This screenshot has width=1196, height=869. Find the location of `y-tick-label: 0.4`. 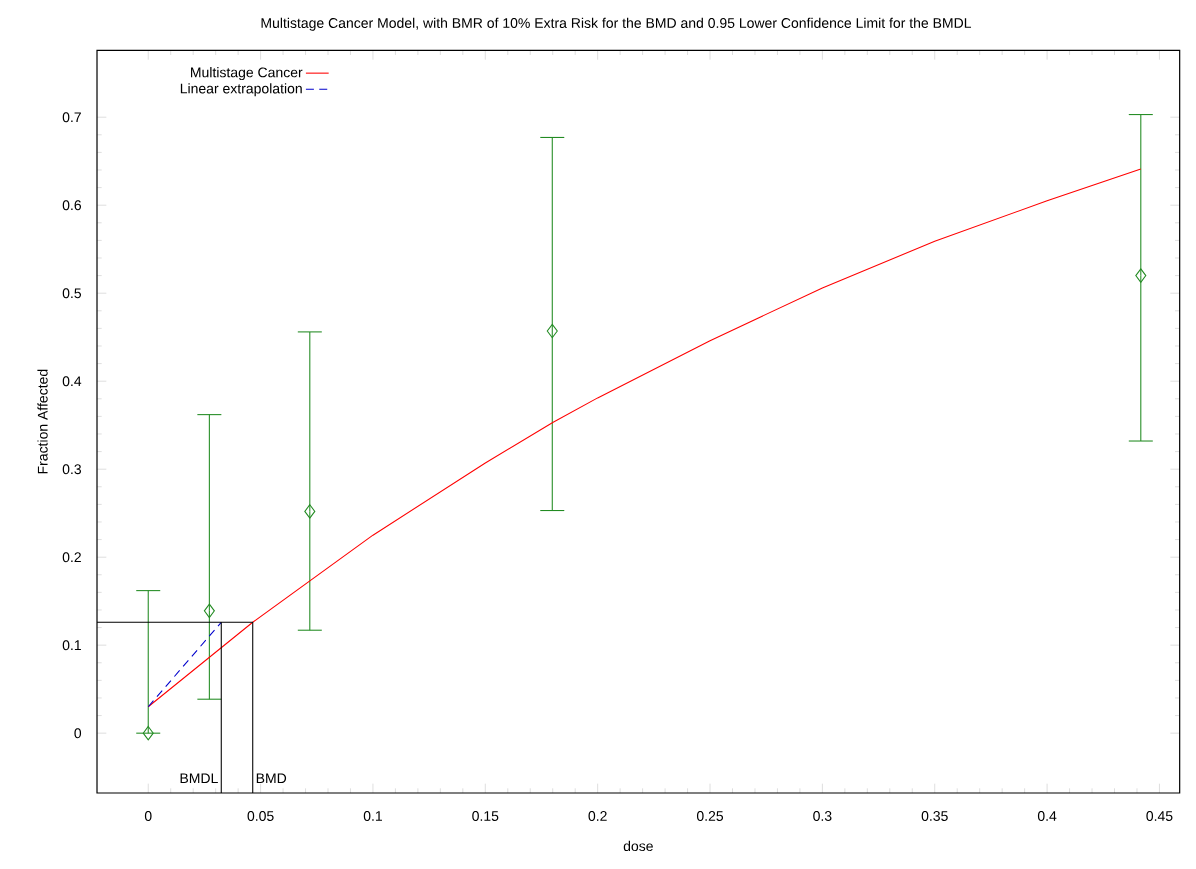

y-tick-label: 0.4 is located at coordinates (72, 381).